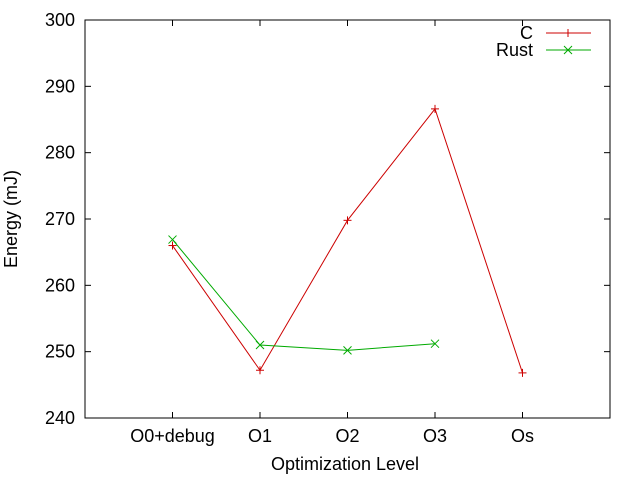 Image resolution: width=640 pixels, height=480 pixels. Describe the element at coordinates (60, 418) in the screenshot. I see `y-tick-label: 240` at that location.